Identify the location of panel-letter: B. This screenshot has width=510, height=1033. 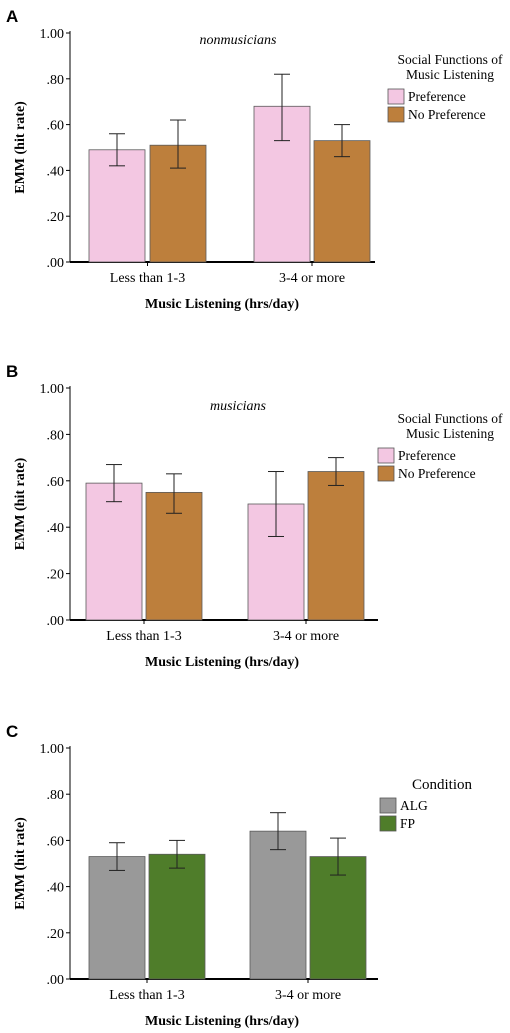
(12, 371).